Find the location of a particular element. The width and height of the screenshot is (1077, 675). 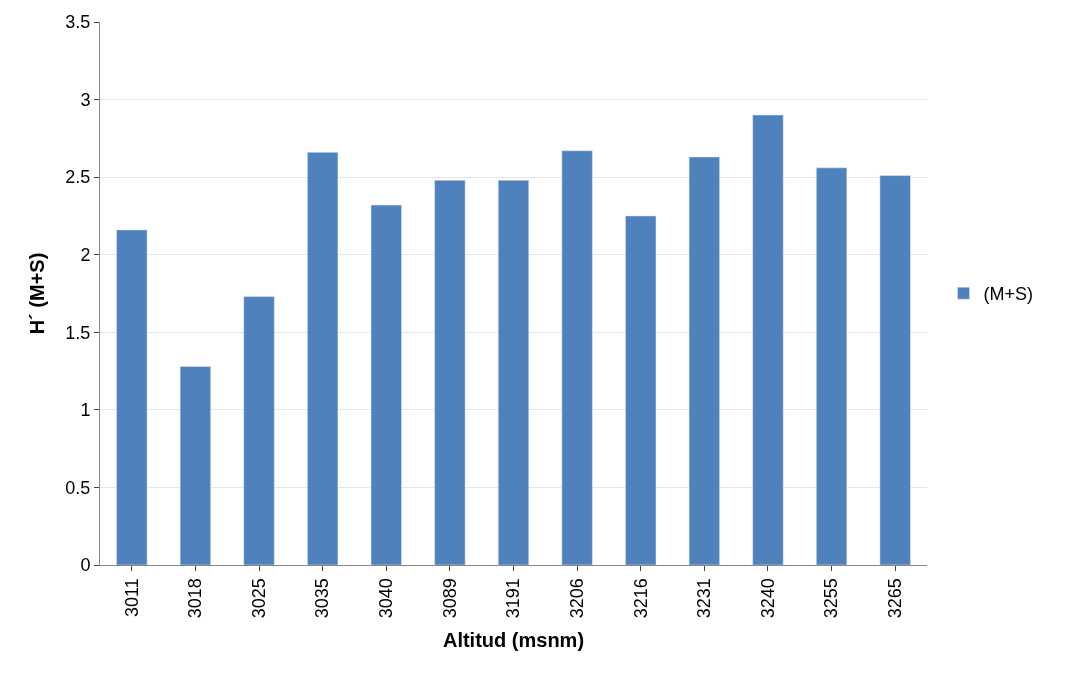

x-tick-label: 3231 is located at coordinates (704, 598).